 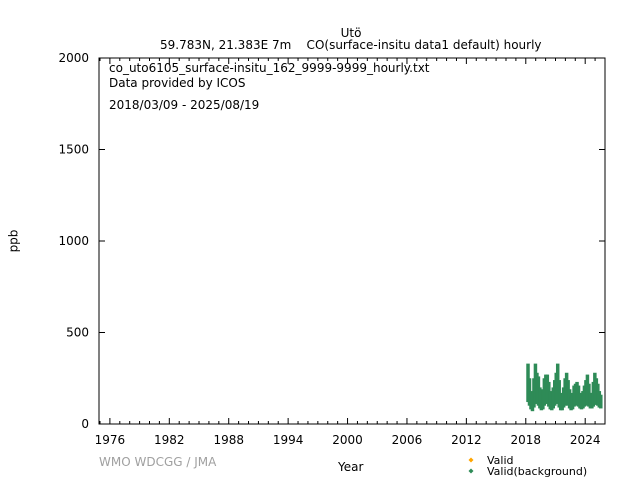 What do you see at coordinates (407, 440) in the screenshot?
I see `x-tick-label: 2006` at bounding box center [407, 440].